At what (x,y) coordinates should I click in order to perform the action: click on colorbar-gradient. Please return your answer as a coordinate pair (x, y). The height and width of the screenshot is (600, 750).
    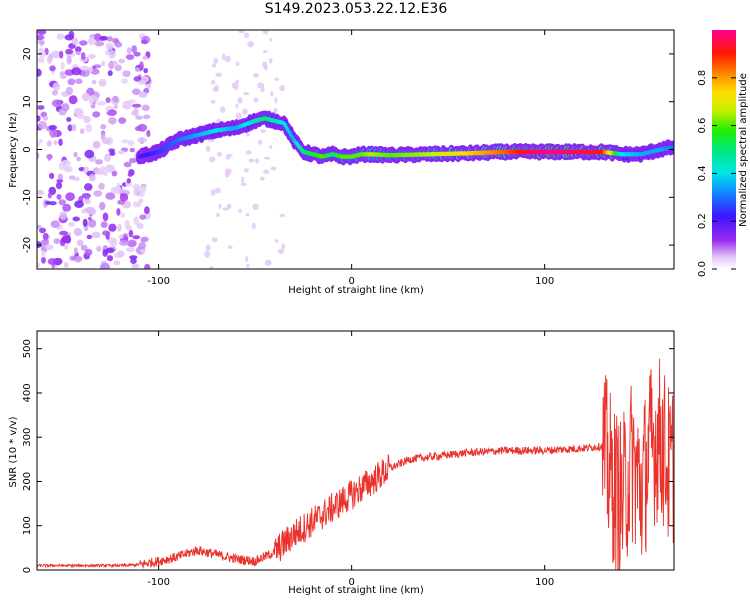
    Looking at the image, I should click on (724, 149).